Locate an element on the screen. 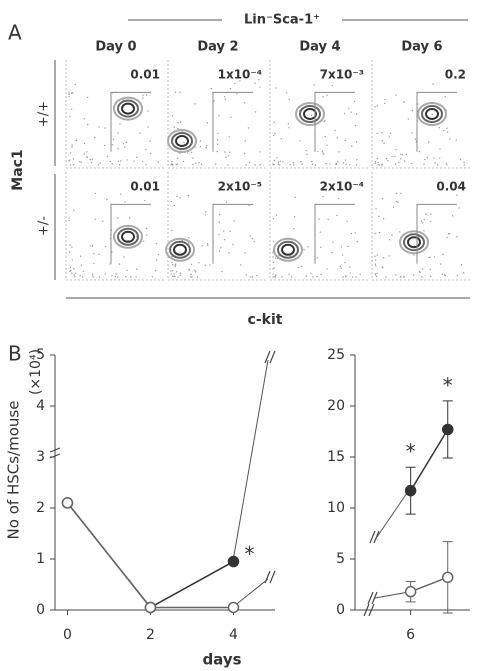 This screenshot has height=671, width=481. series-line is located at coordinates (429, 460).